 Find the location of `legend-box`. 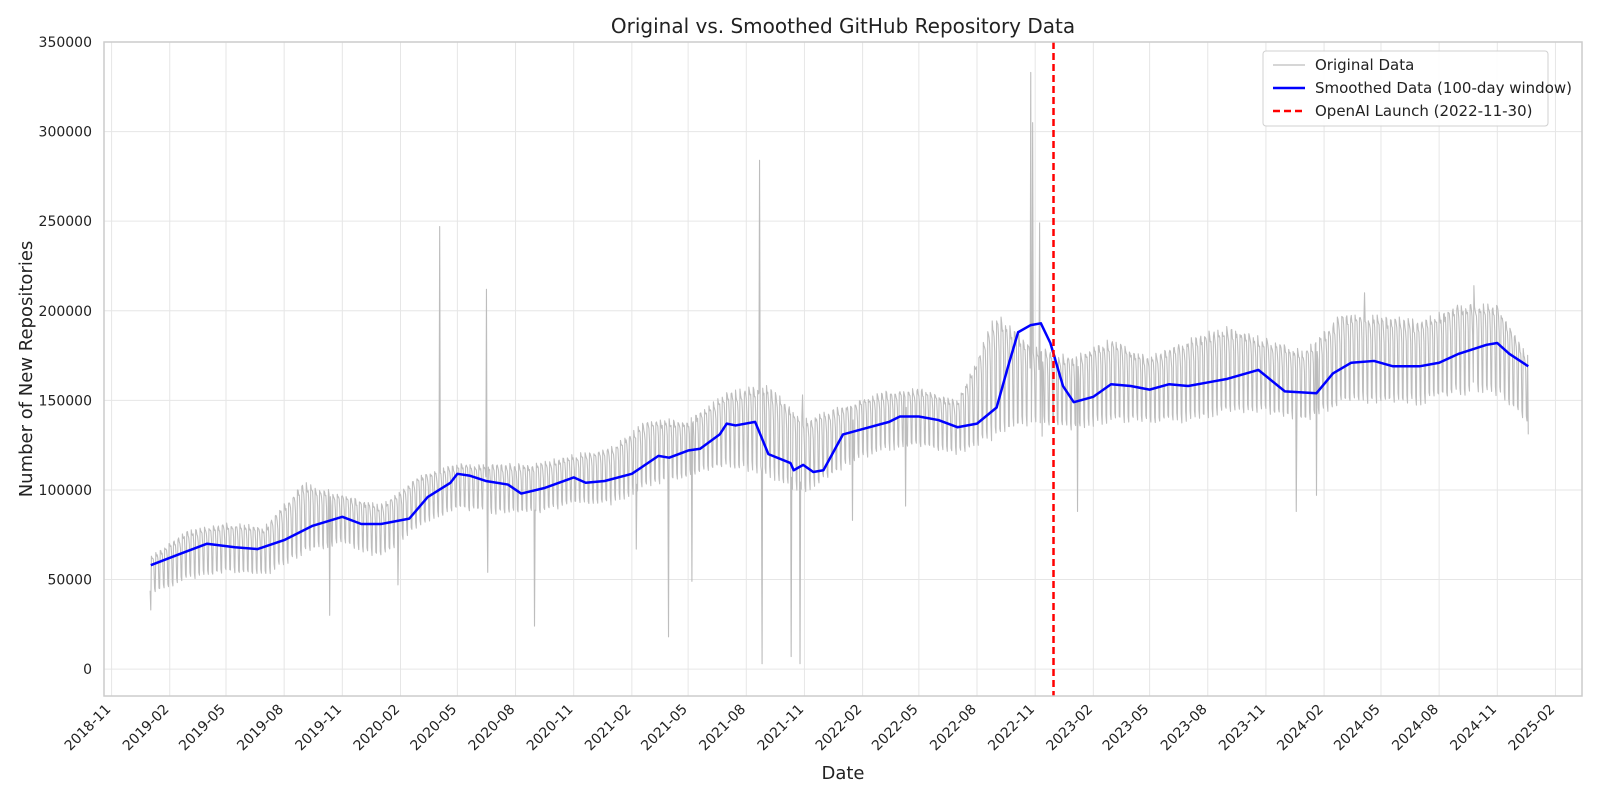

legend-box is located at coordinates (1405, 88).